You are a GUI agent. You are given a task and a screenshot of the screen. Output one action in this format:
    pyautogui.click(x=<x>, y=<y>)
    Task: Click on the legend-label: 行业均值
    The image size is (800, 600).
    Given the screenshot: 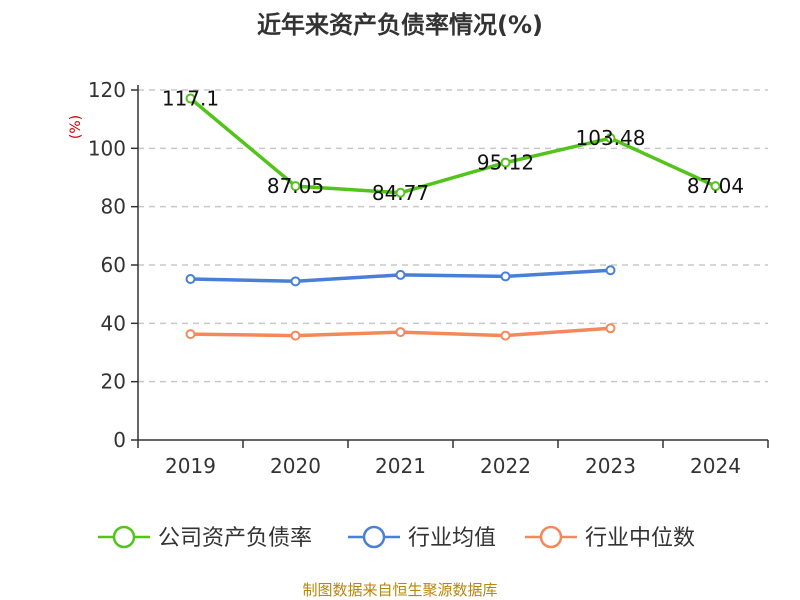 What is the action you would take?
    pyautogui.click(x=452, y=538)
    